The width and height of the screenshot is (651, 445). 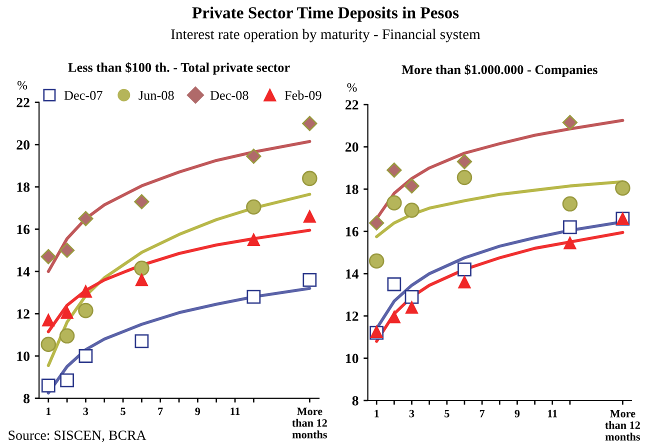 I want to click on source-note: Source: SISCEN, BCRA, so click(x=77, y=436).